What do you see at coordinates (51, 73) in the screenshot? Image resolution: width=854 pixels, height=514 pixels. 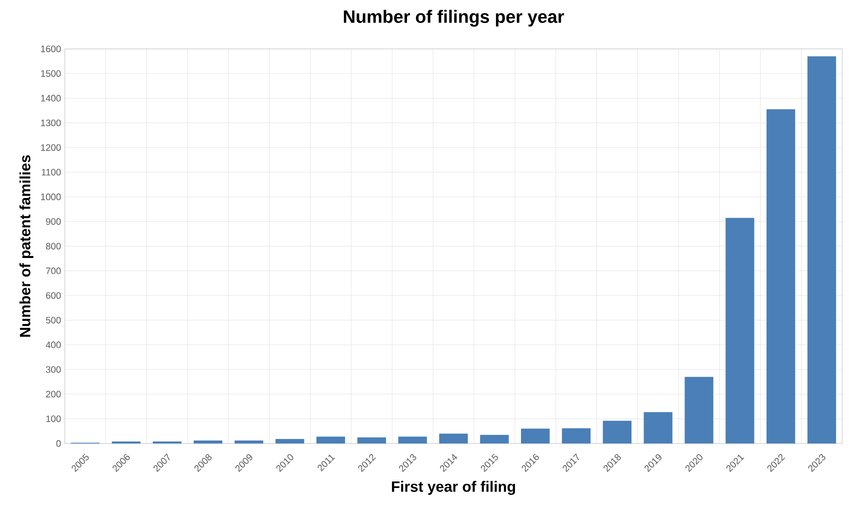 I see `y-tick-label: 1500` at bounding box center [51, 73].